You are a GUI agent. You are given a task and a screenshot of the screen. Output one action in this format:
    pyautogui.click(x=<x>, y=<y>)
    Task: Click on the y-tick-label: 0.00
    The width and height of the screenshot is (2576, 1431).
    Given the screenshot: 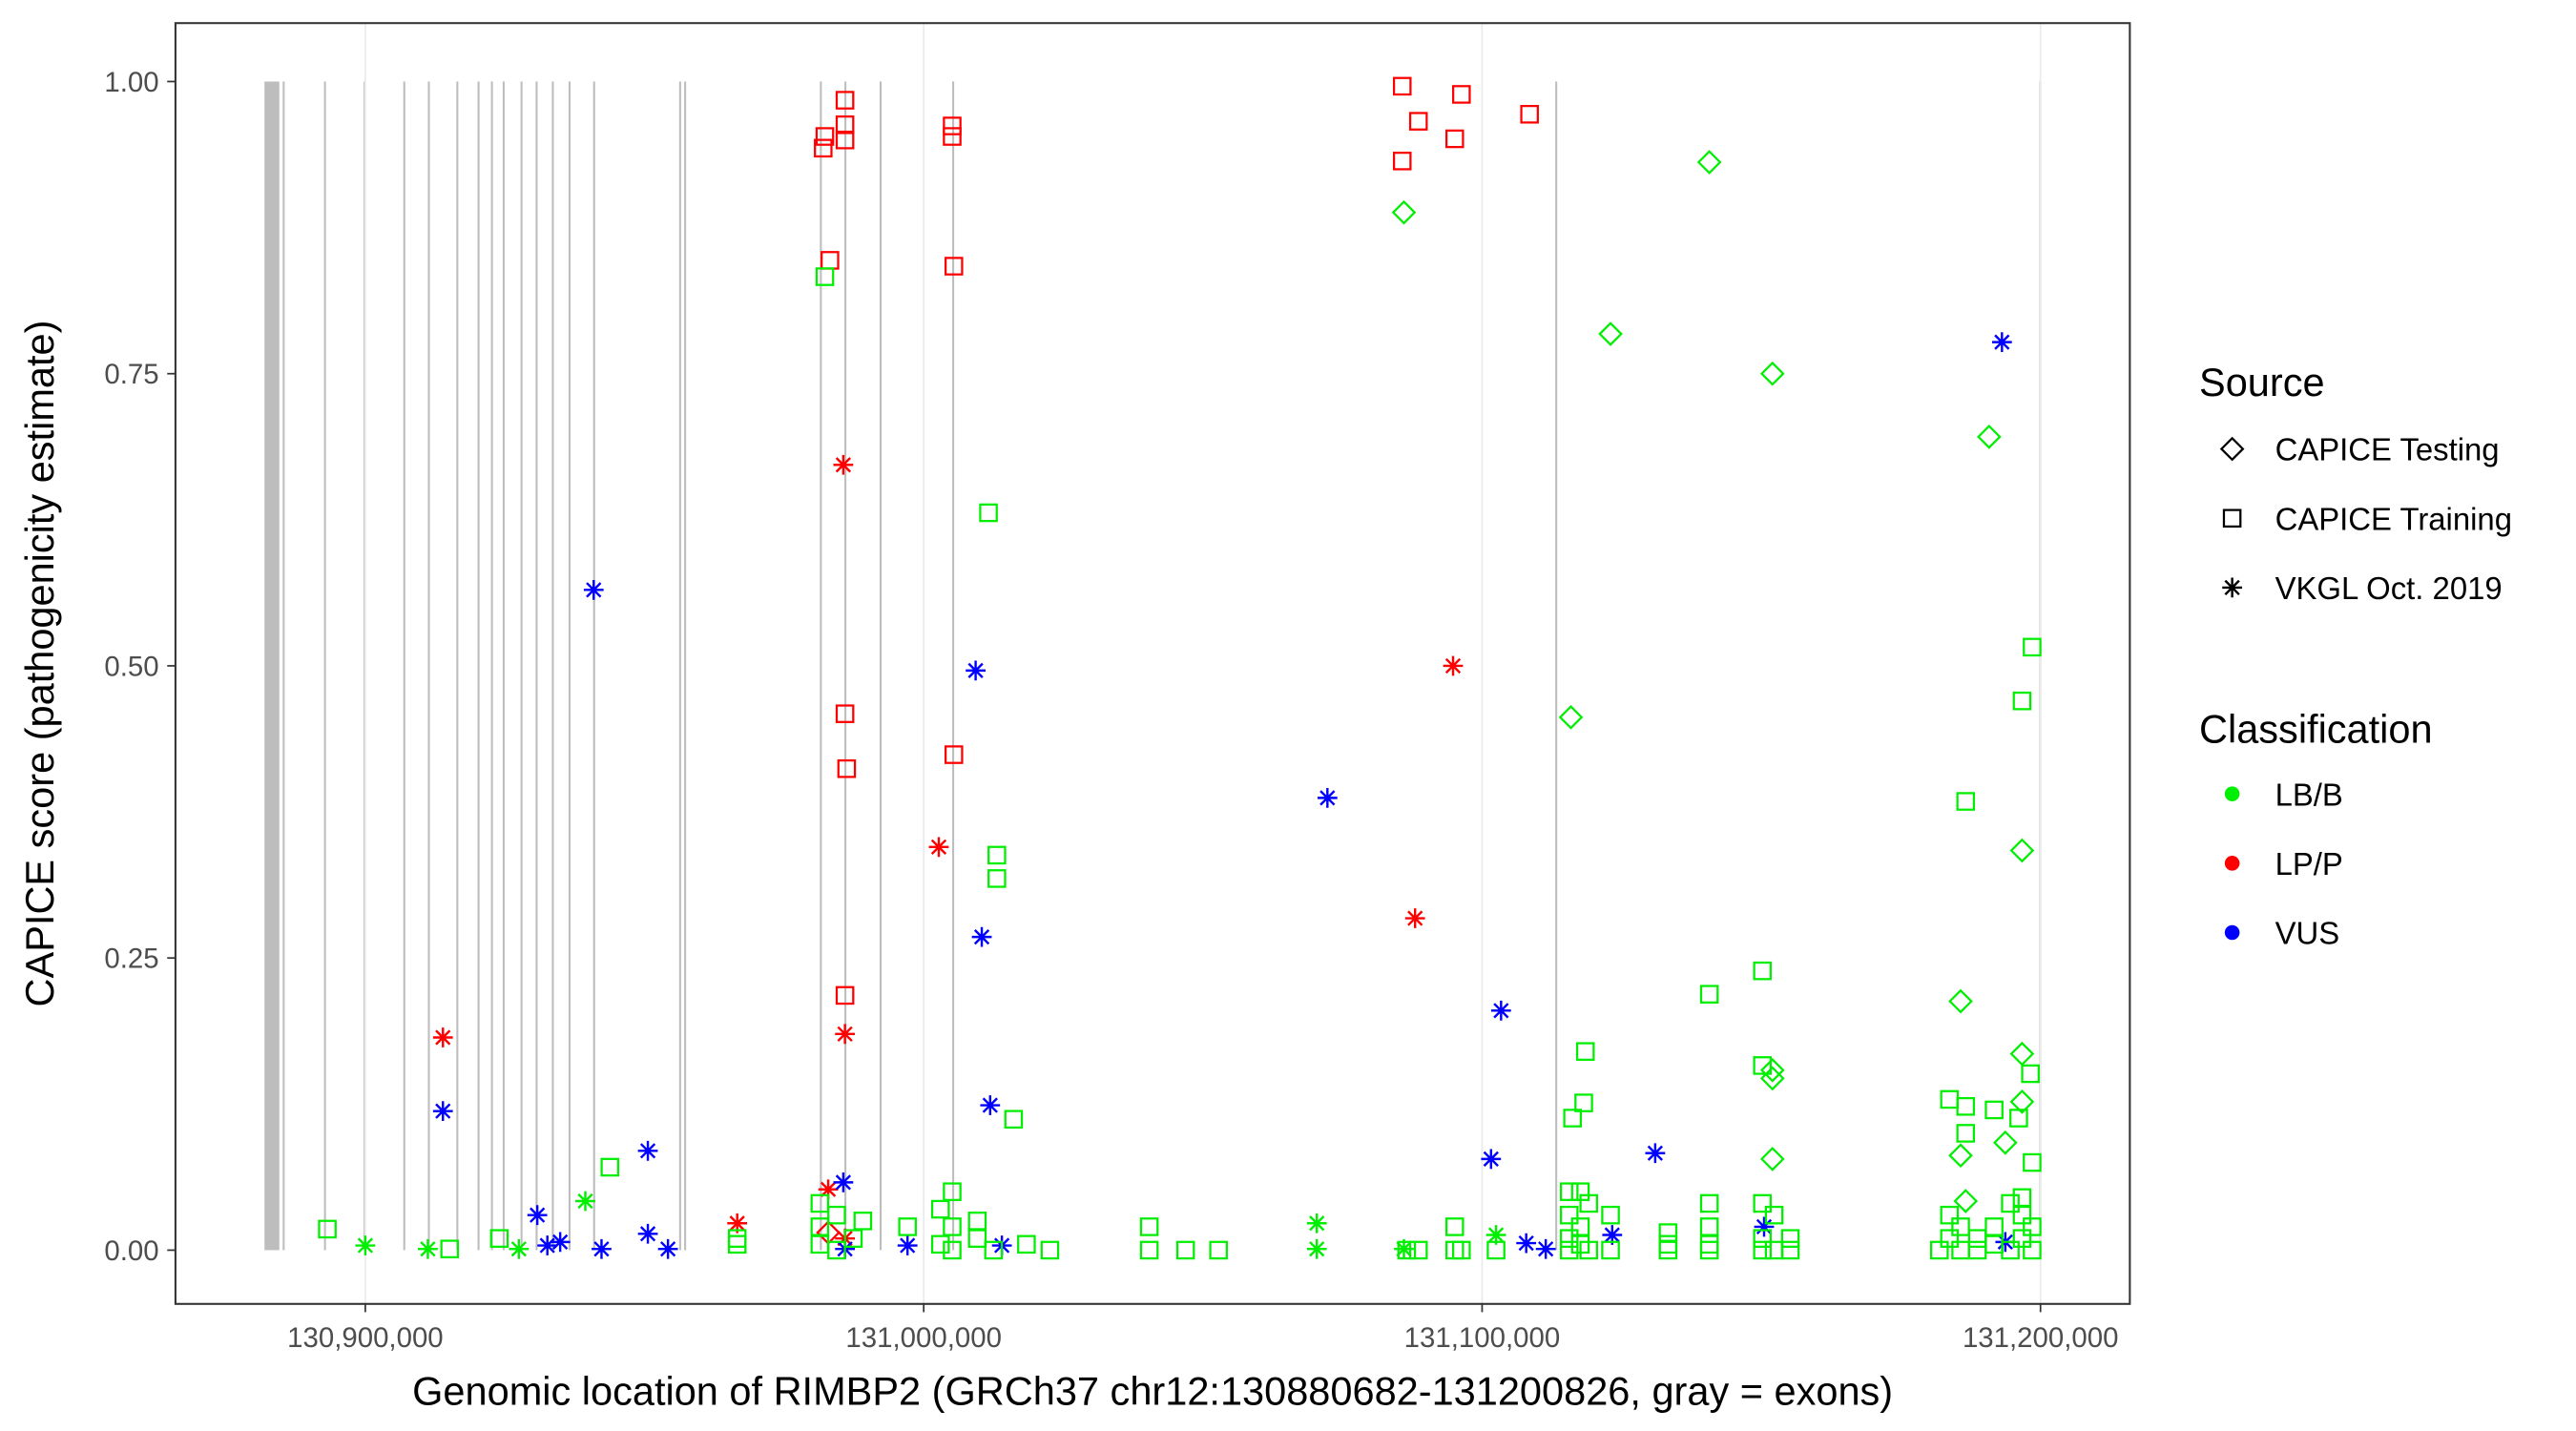 What is the action you would take?
    pyautogui.click(x=131, y=1251)
    